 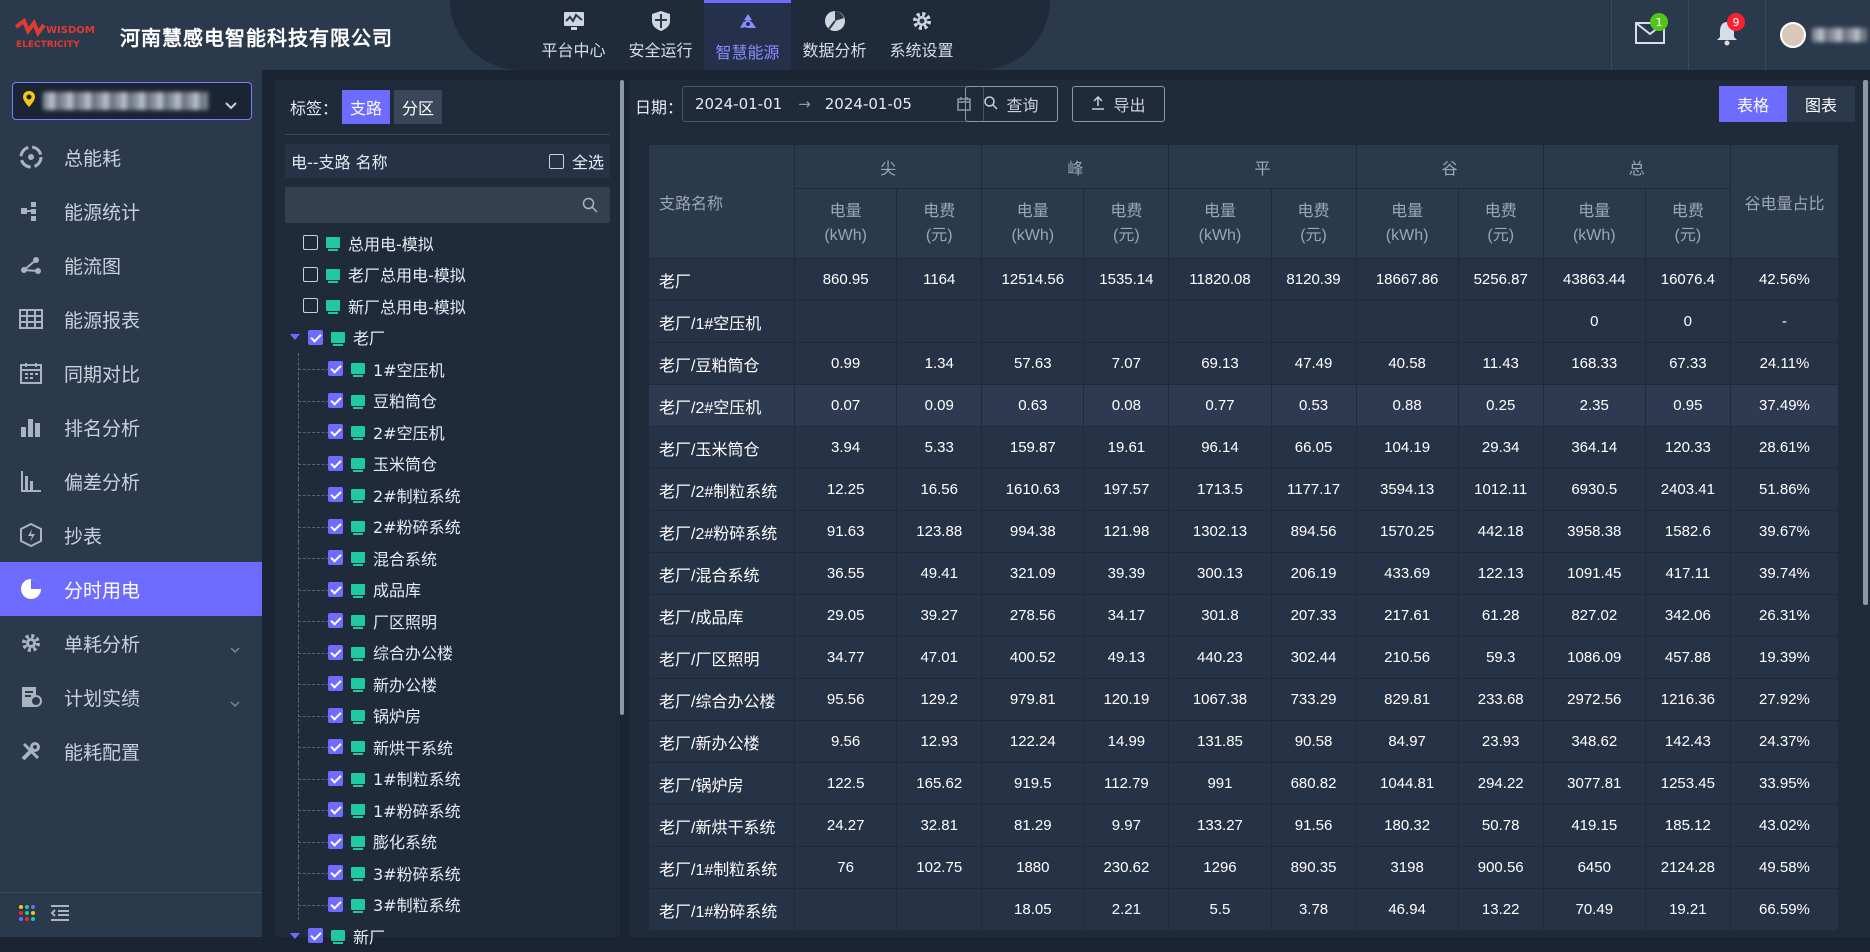 I want to click on nav-safe-operation: 安全运行, so click(x=660, y=35).